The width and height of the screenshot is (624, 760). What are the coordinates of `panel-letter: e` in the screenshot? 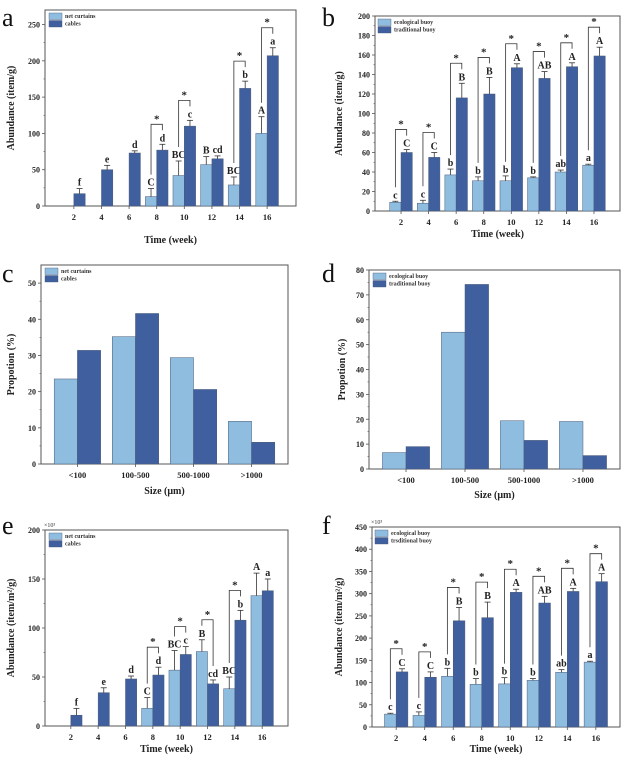 It's located at (8, 525).